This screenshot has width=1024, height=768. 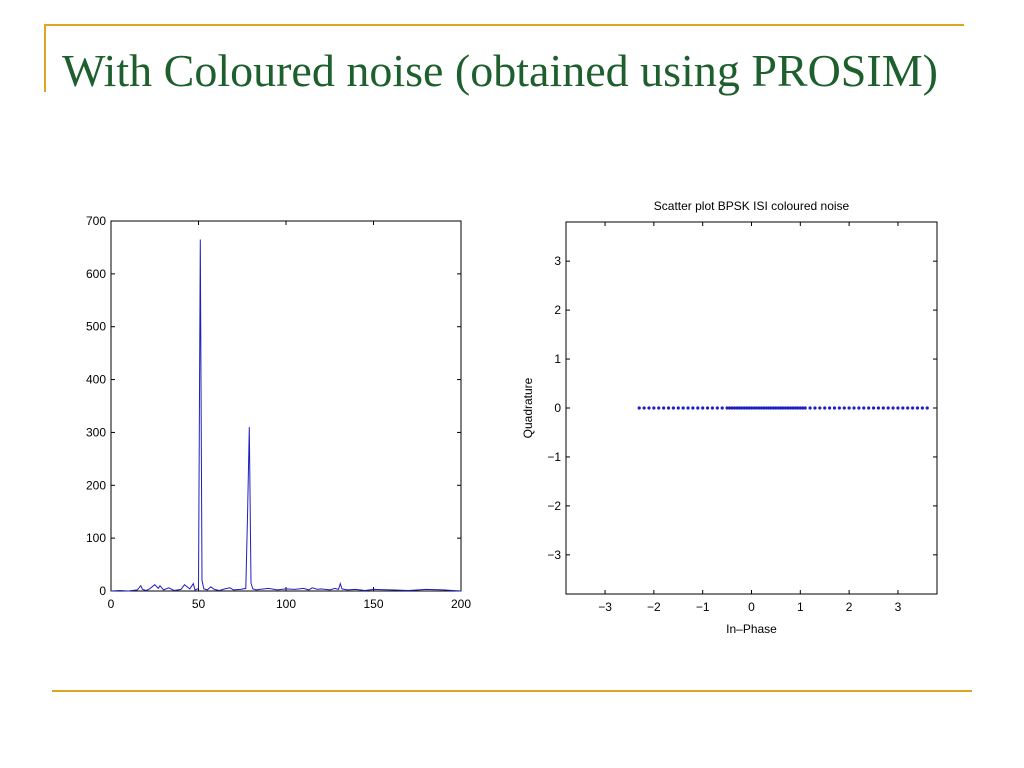 What do you see at coordinates (461, 604) in the screenshot?
I see `x-tick-label: 200` at bounding box center [461, 604].